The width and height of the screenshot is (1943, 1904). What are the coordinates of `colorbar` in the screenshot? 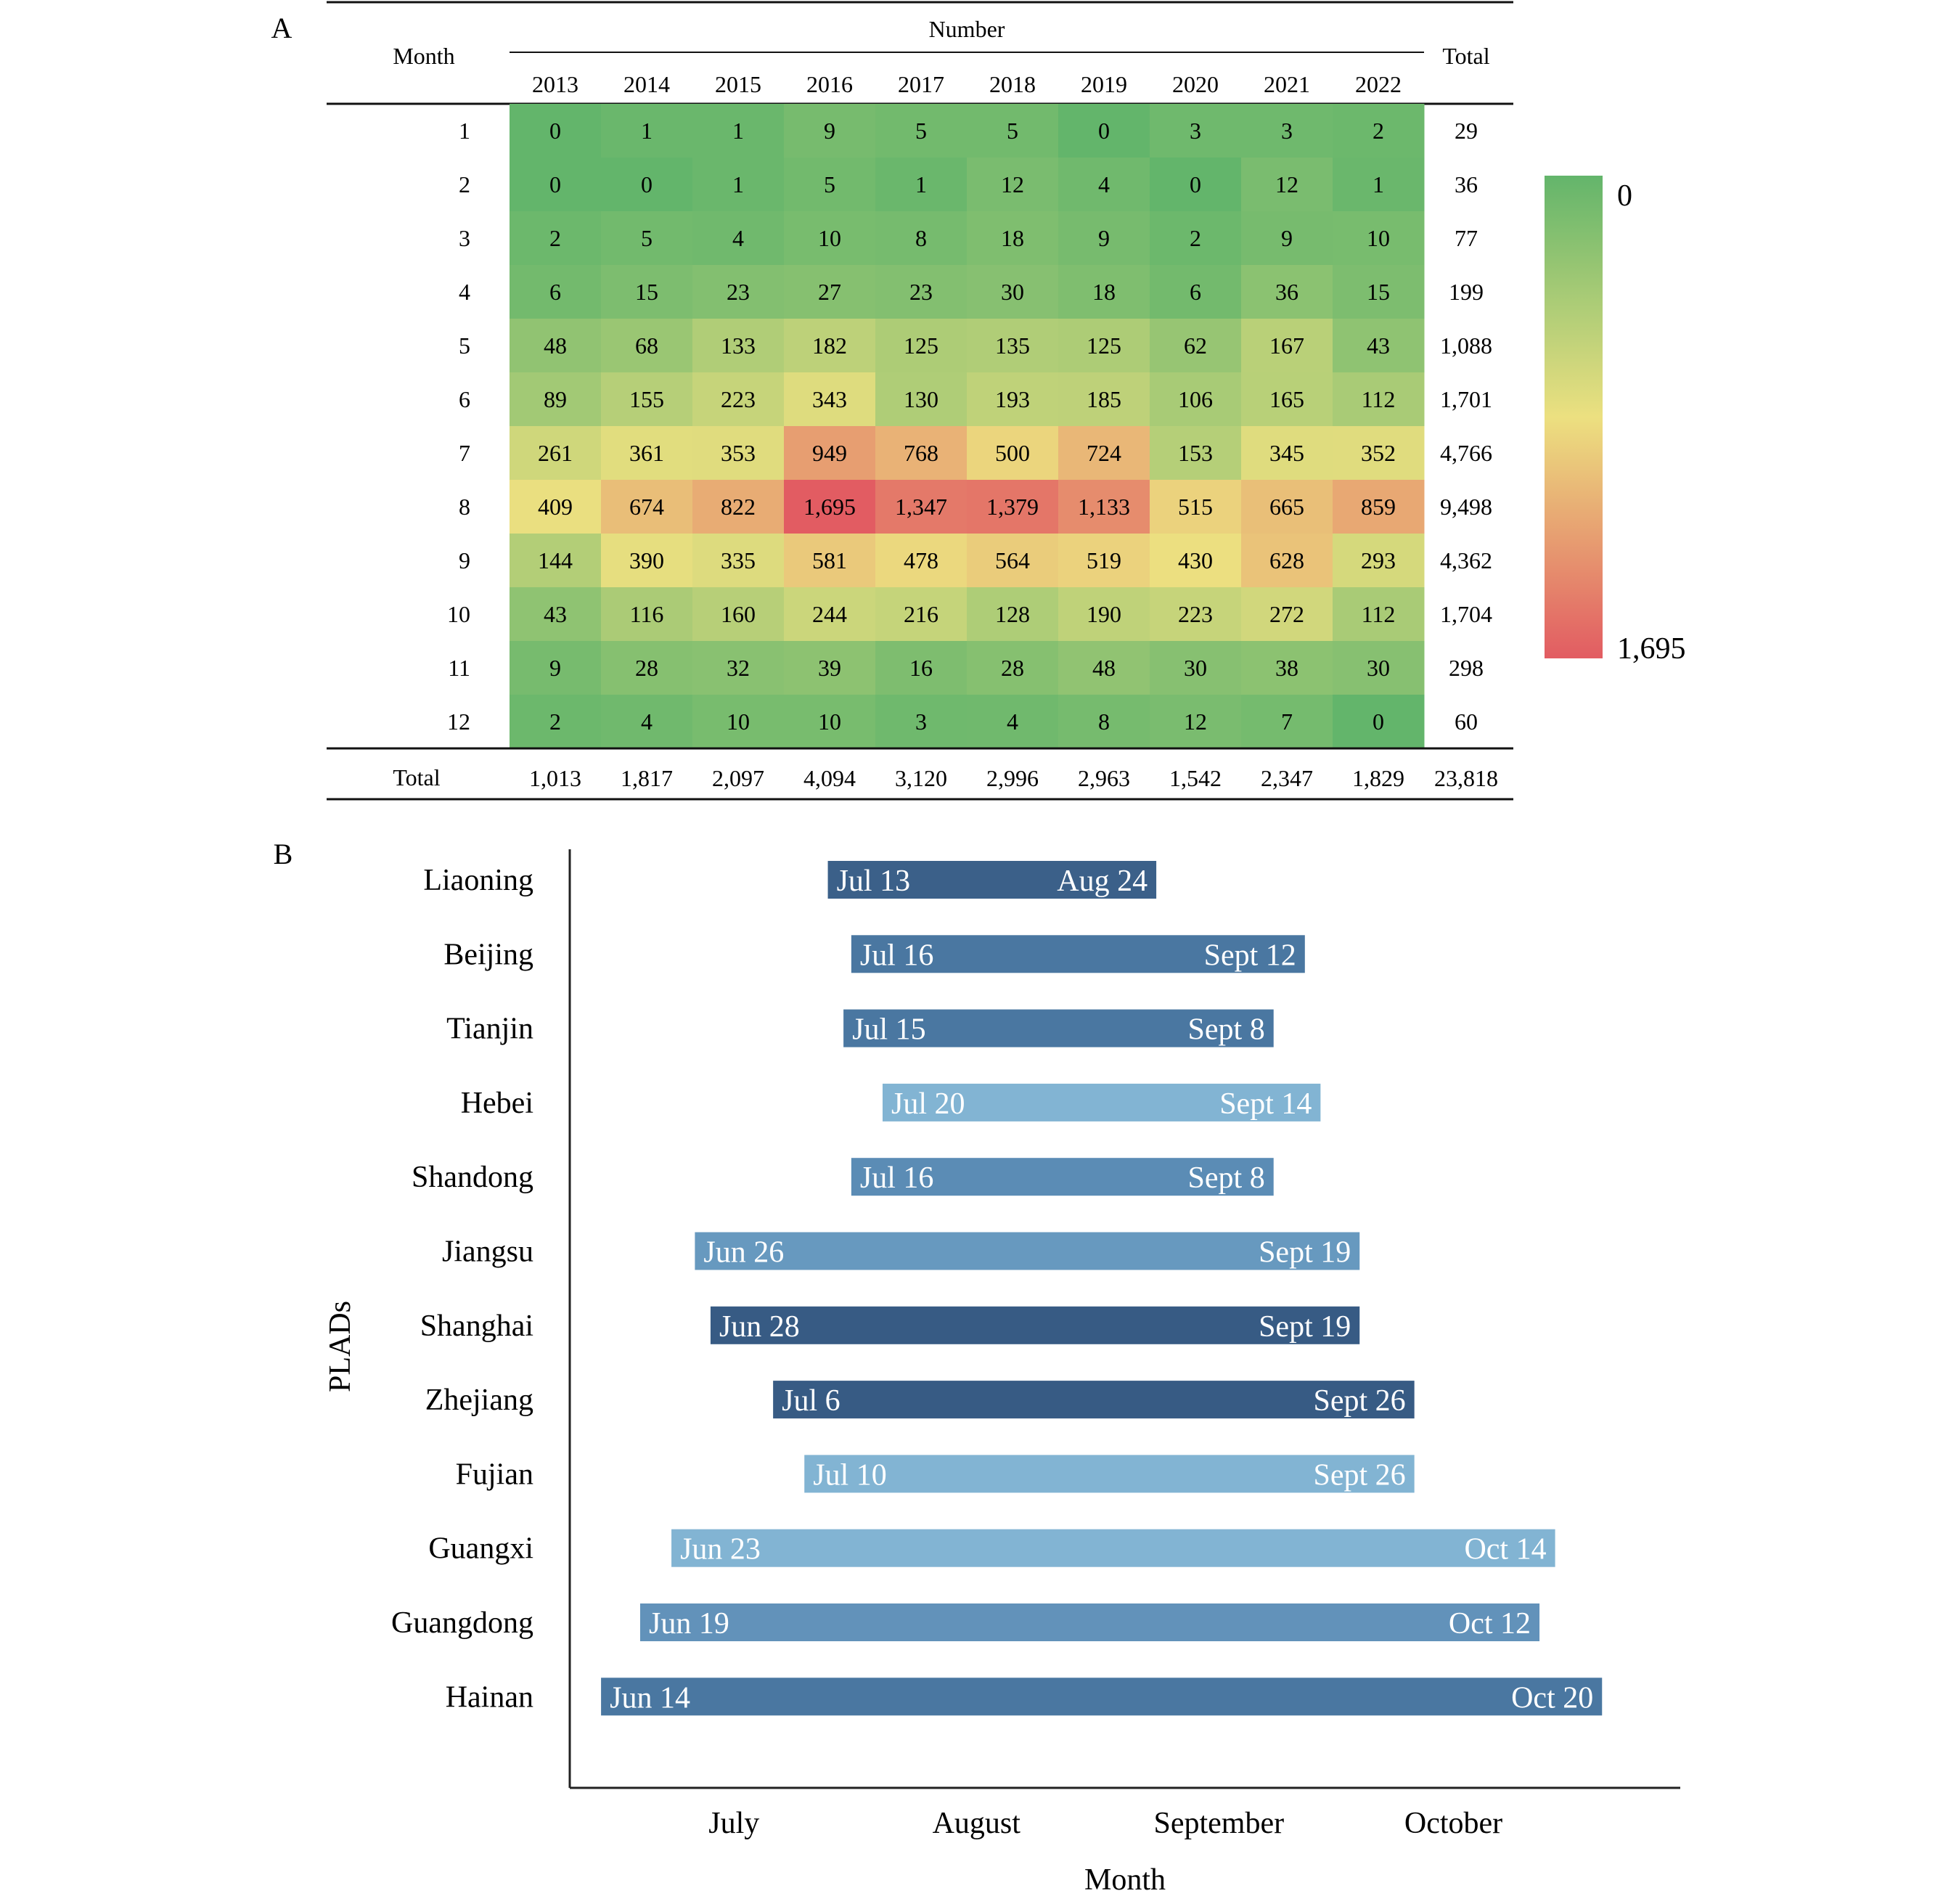 It's located at (1574, 417).